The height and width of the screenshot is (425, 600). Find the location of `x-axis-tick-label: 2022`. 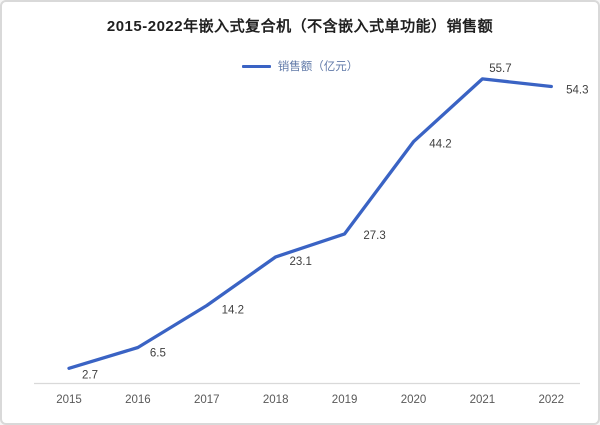

x-axis-tick-label: 2022 is located at coordinates (552, 400).